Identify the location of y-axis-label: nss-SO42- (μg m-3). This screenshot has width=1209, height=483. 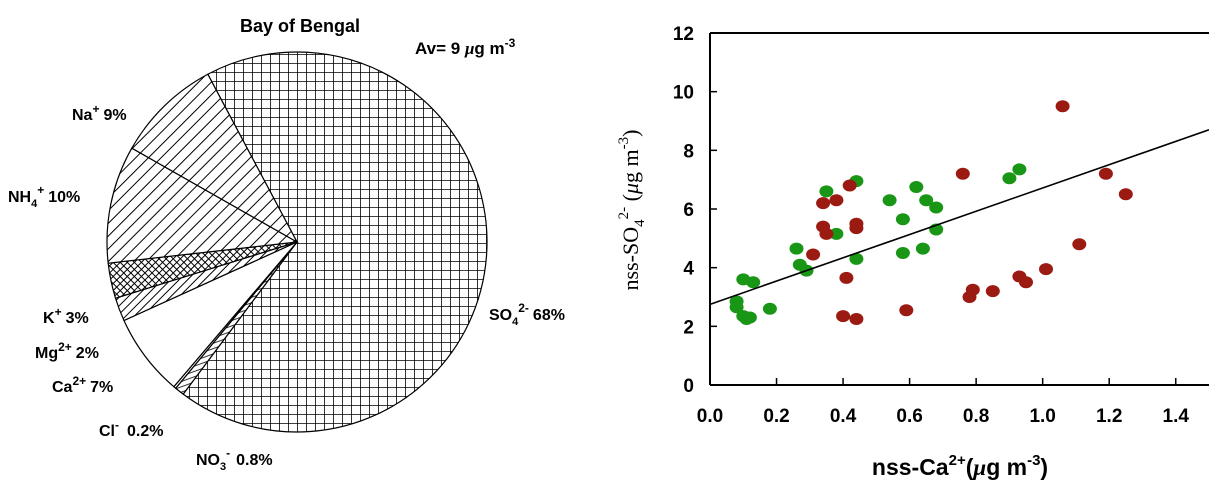
(632, 210).